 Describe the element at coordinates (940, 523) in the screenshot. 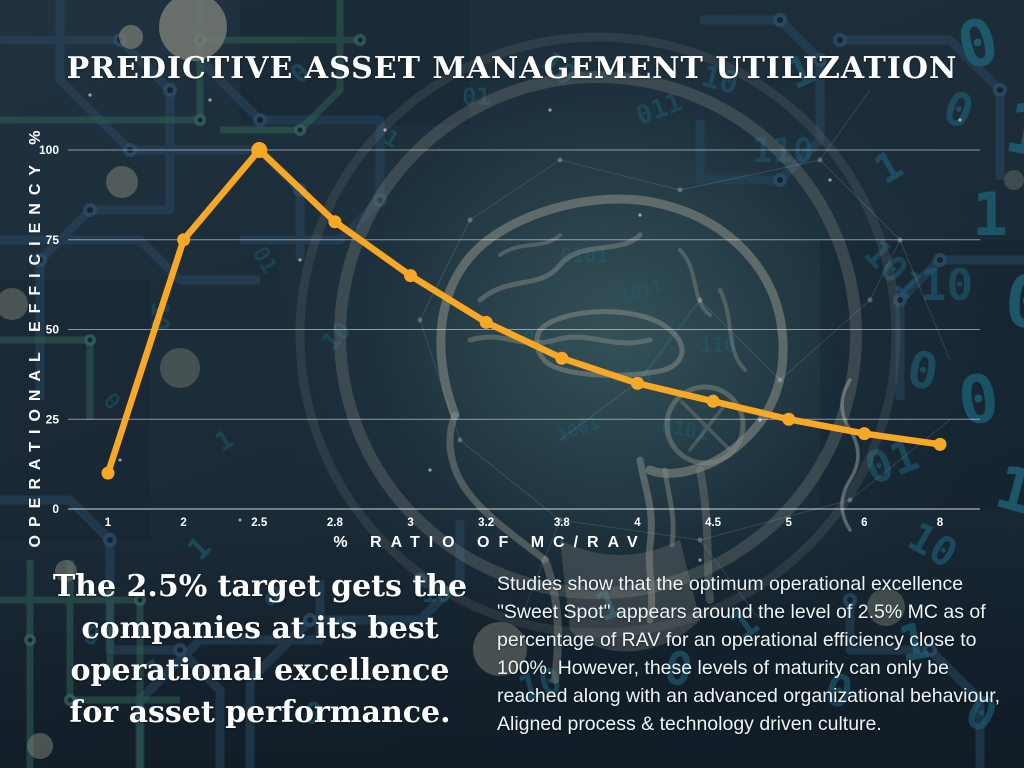

I see `x-tick-label: 8` at that location.